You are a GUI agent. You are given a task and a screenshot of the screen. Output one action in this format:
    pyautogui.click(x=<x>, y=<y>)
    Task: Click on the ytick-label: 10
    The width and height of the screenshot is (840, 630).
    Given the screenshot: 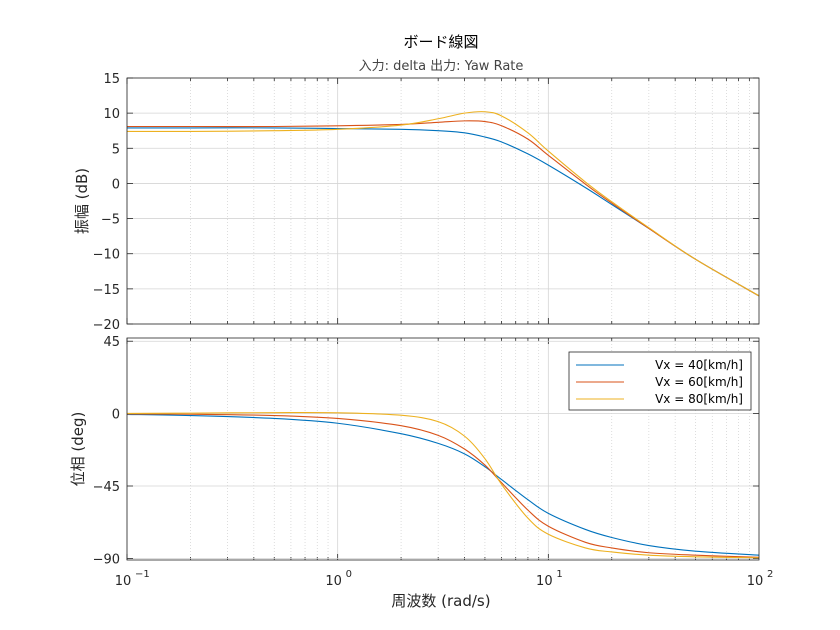 What is the action you would take?
    pyautogui.click(x=111, y=114)
    